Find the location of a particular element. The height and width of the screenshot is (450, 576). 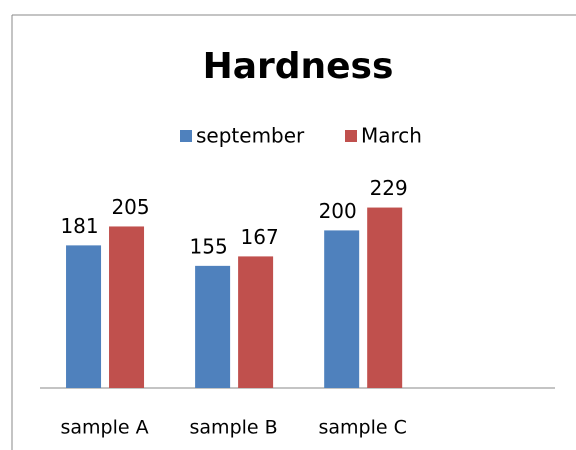

data-label: 181 is located at coordinates (79, 226).